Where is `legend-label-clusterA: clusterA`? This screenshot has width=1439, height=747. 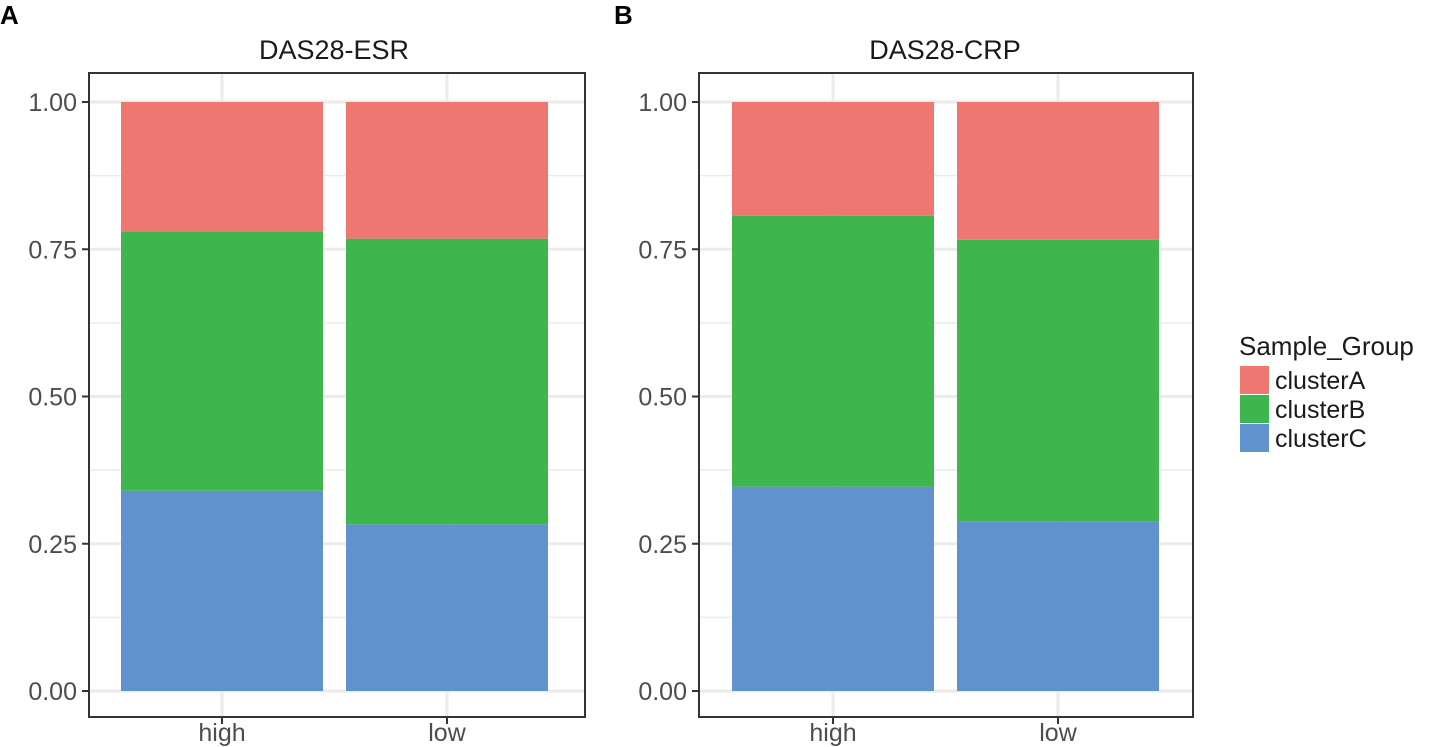
legend-label-clusterA: clusterA is located at coordinates (1320, 381).